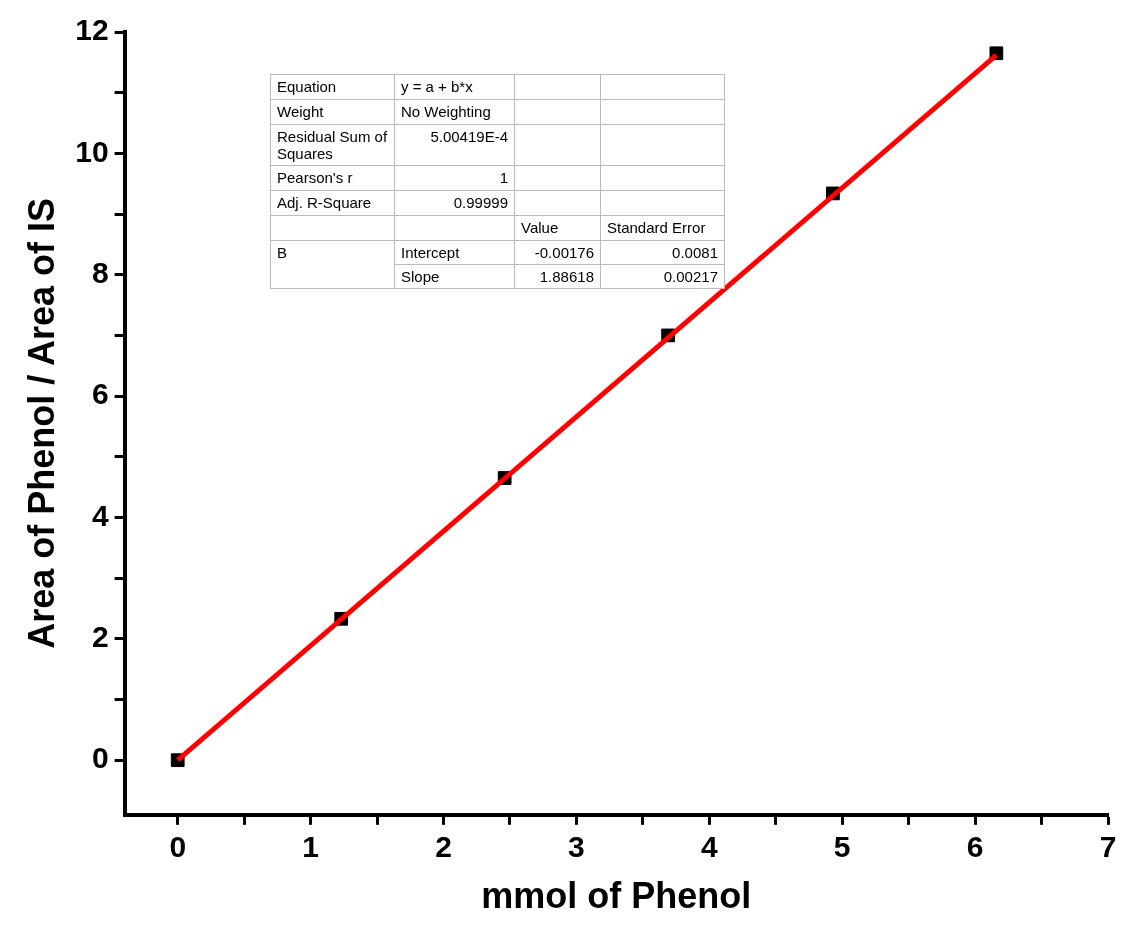 This screenshot has height=936, width=1138. I want to click on x-tick-label: 2, so click(443, 847).